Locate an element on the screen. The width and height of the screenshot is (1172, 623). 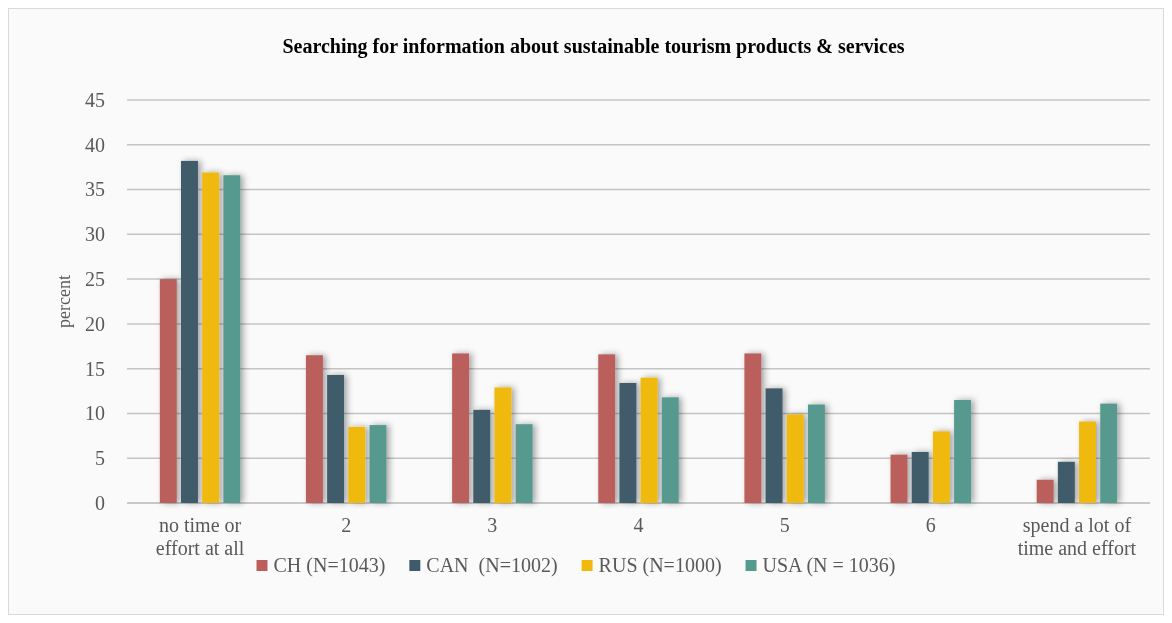
x-tick-label: 3 is located at coordinates (492, 525).